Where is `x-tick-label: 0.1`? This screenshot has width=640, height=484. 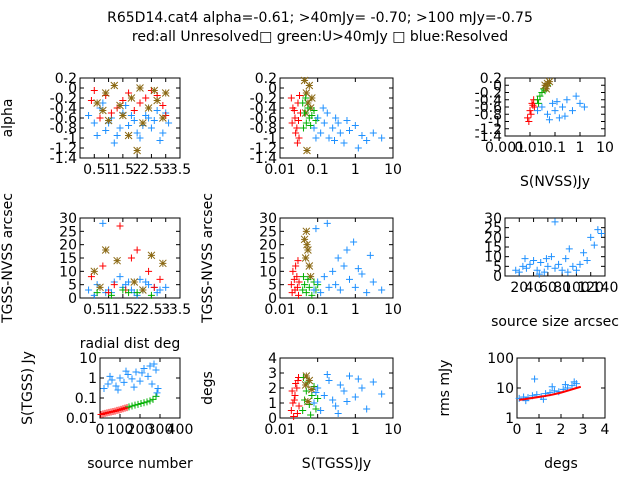
x-tick-label: 0.1 is located at coordinates (318, 170).